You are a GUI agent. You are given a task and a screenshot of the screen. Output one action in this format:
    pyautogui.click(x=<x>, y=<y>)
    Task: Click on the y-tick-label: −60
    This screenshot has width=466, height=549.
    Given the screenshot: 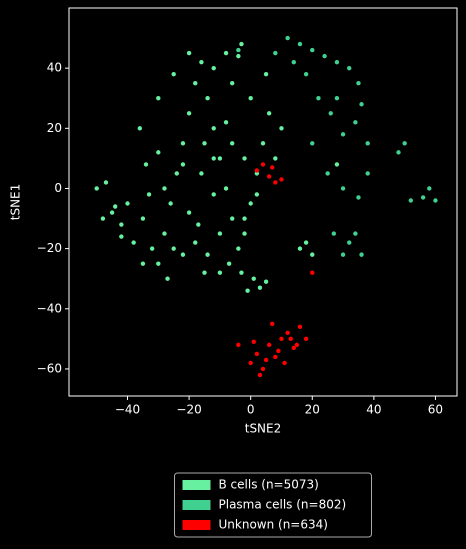 What is the action you would take?
    pyautogui.click(x=49, y=368)
    